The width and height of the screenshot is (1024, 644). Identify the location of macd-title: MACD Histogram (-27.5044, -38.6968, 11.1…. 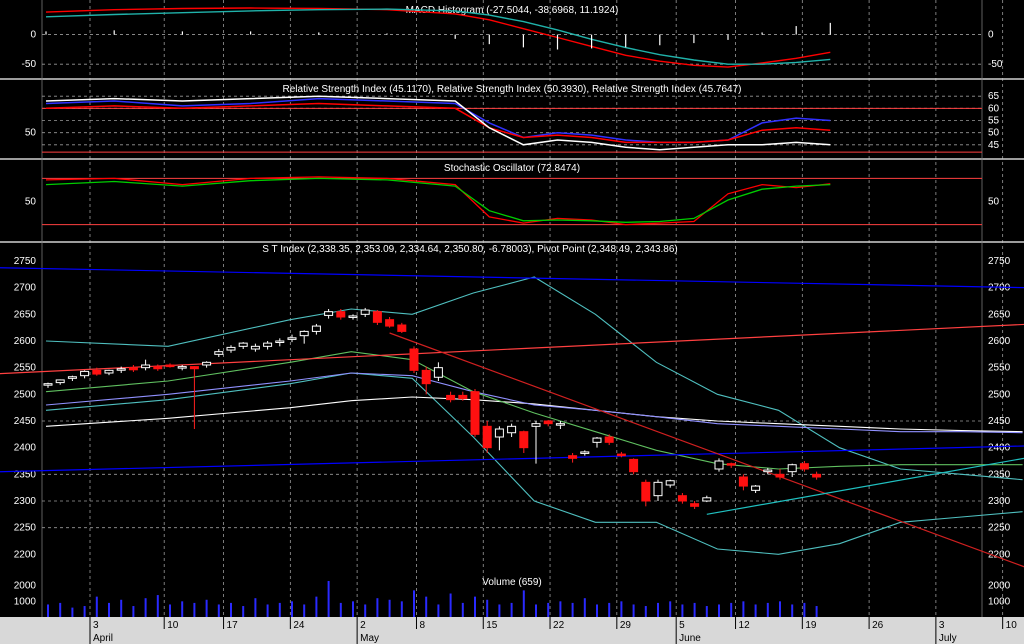
(512, 10).